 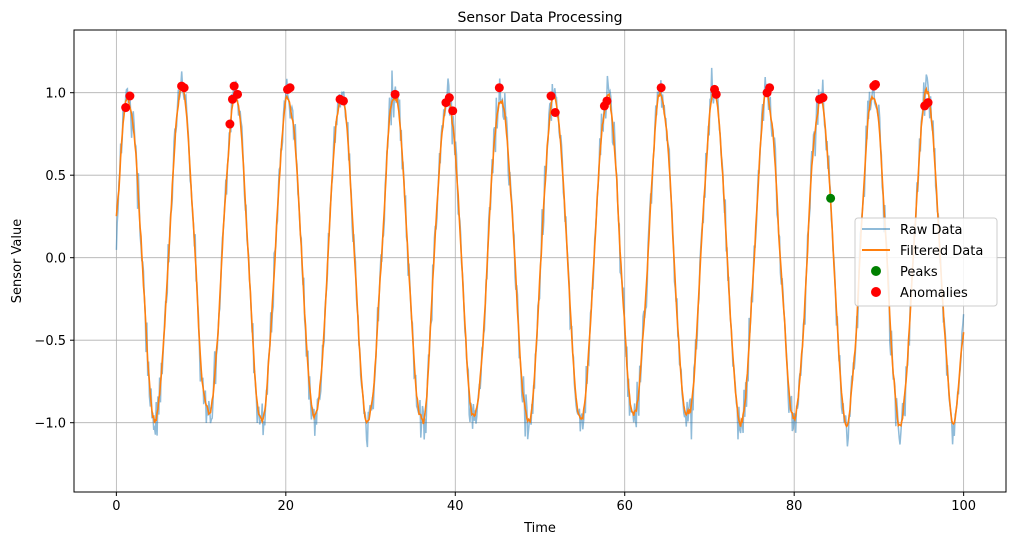 I want to click on legend-label-peaks: Peaks, so click(x=919, y=272).